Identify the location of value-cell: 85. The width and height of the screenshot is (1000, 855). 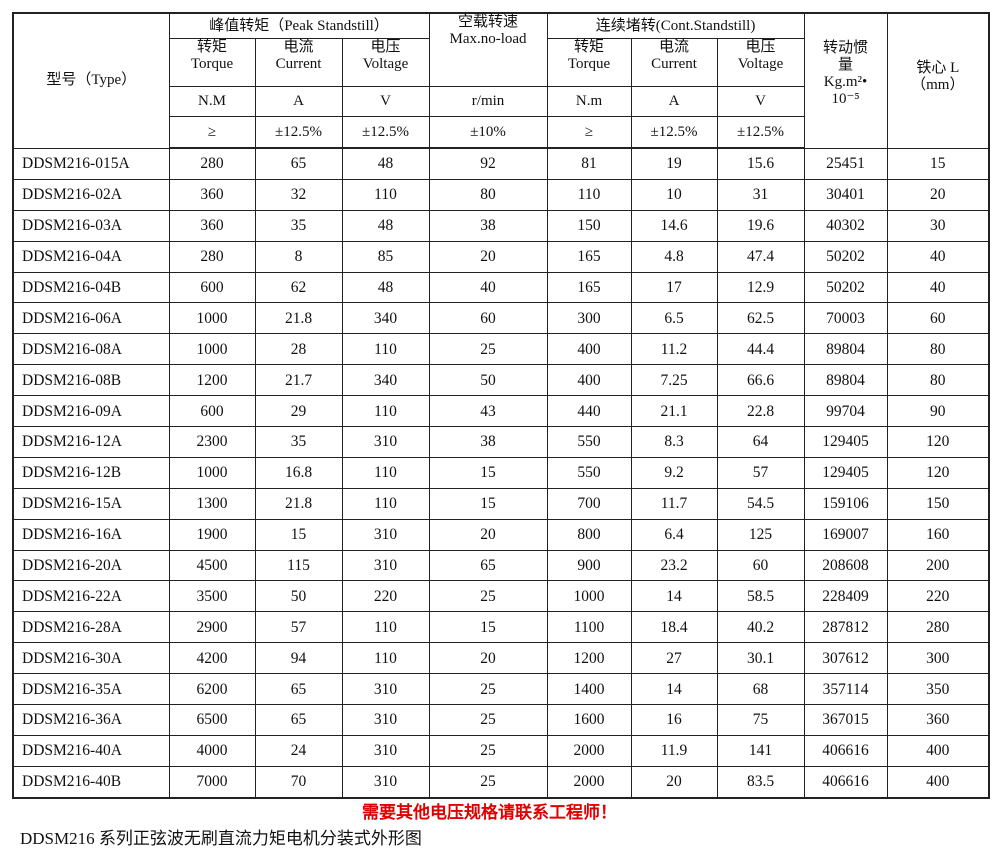
(385, 256).